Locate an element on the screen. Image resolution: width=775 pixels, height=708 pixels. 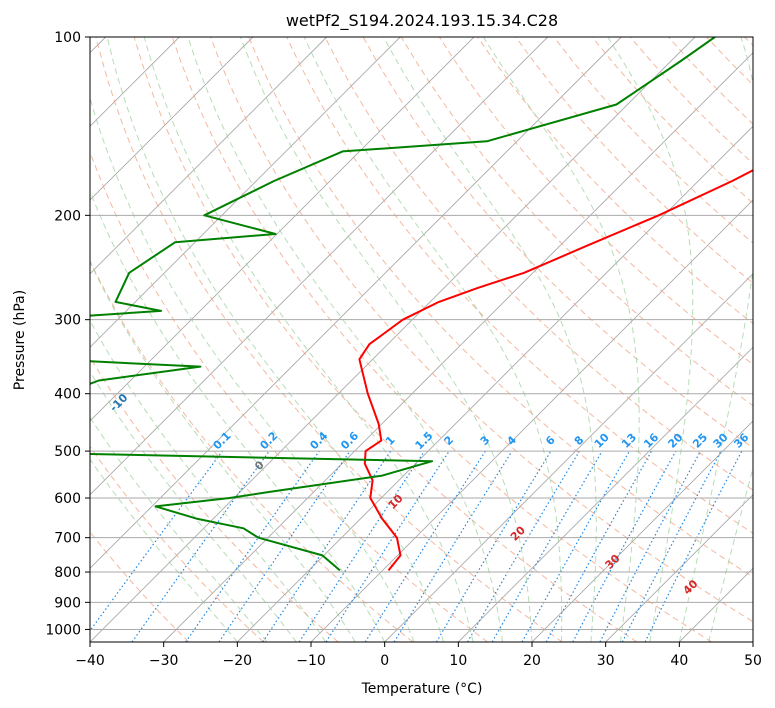
mixing-ratio-label: 20 is located at coordinates (675, 440).